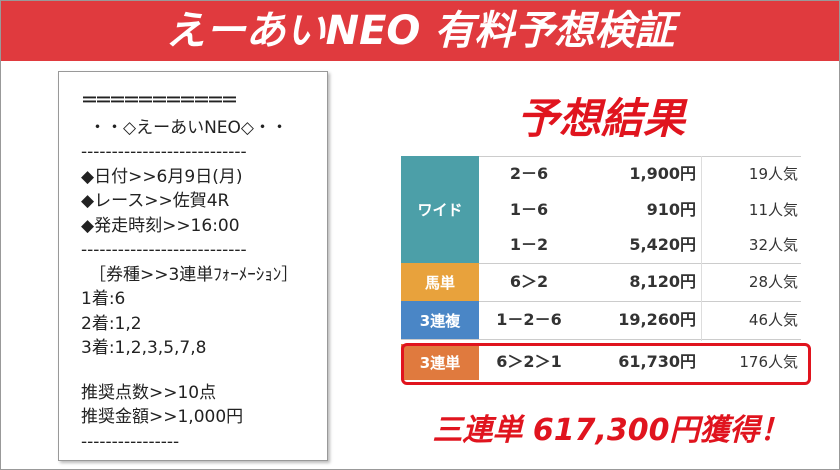  What do you see at coordinates (773, 282) in the screenshot?
I see `popularity: 28人気` at bounding box center [773, 282].